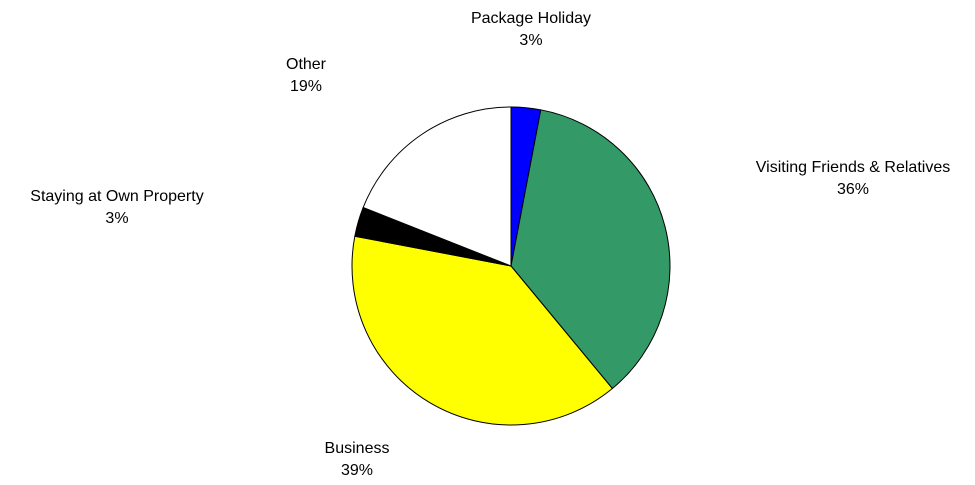 The width and height of the screenshot is (975, 485). What do you see at coordinates (437, 186) in the screenshot?
I see `pie-slice-other` at bounding box center [437, 186].